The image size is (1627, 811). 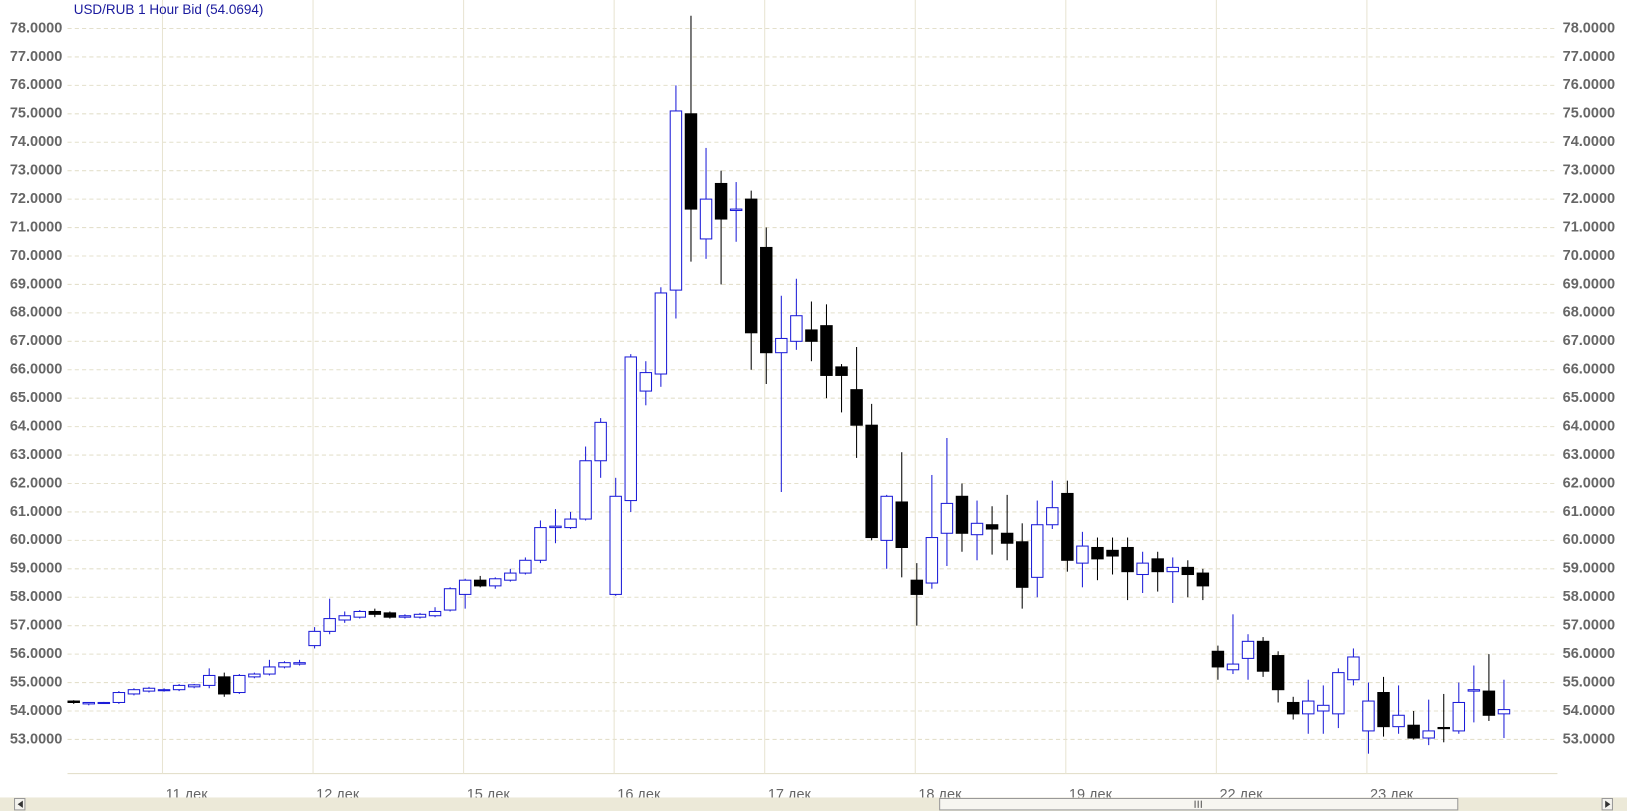 What do you see at coordinates (36, 682) in the screenshot?
I see `y-tick-label: 55.0000` at bounding box center [36, 682].